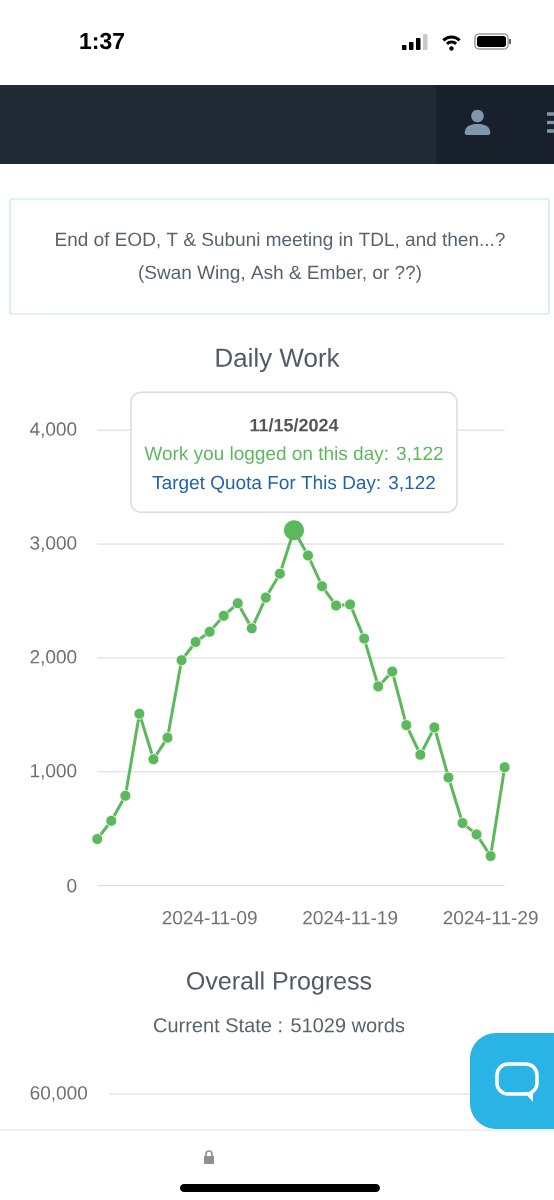 The height and width of the screenshot is (1200, 554). I want to click on text: Overall Progress, so click(279, 983).